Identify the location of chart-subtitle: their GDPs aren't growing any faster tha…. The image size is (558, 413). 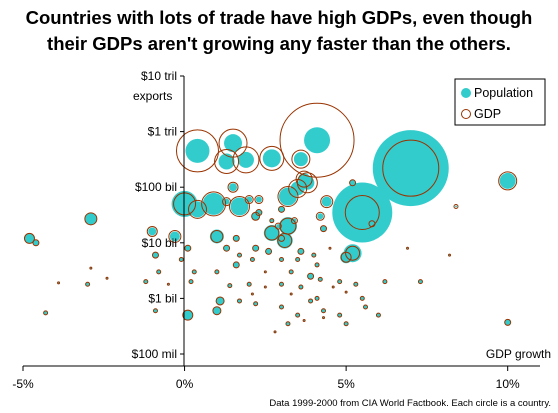
(279, 43).